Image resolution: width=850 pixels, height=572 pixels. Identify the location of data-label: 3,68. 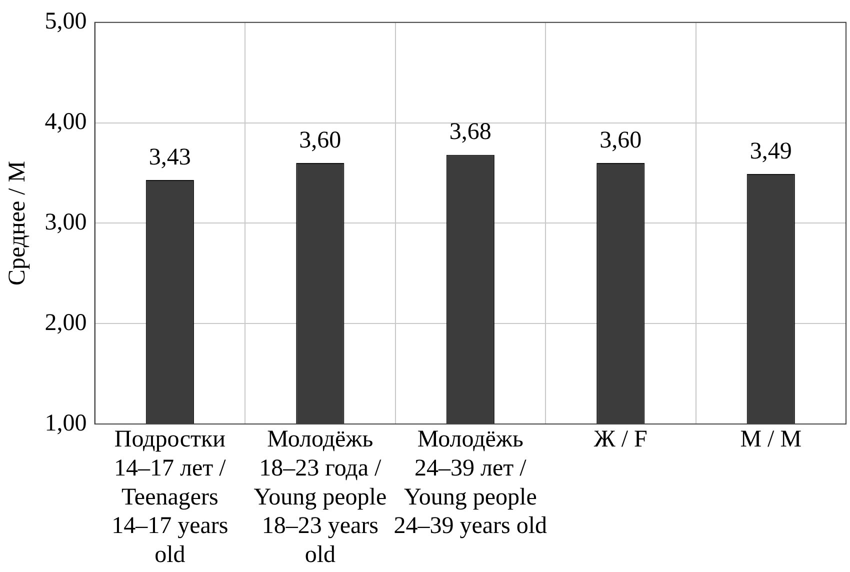
(470, 132).